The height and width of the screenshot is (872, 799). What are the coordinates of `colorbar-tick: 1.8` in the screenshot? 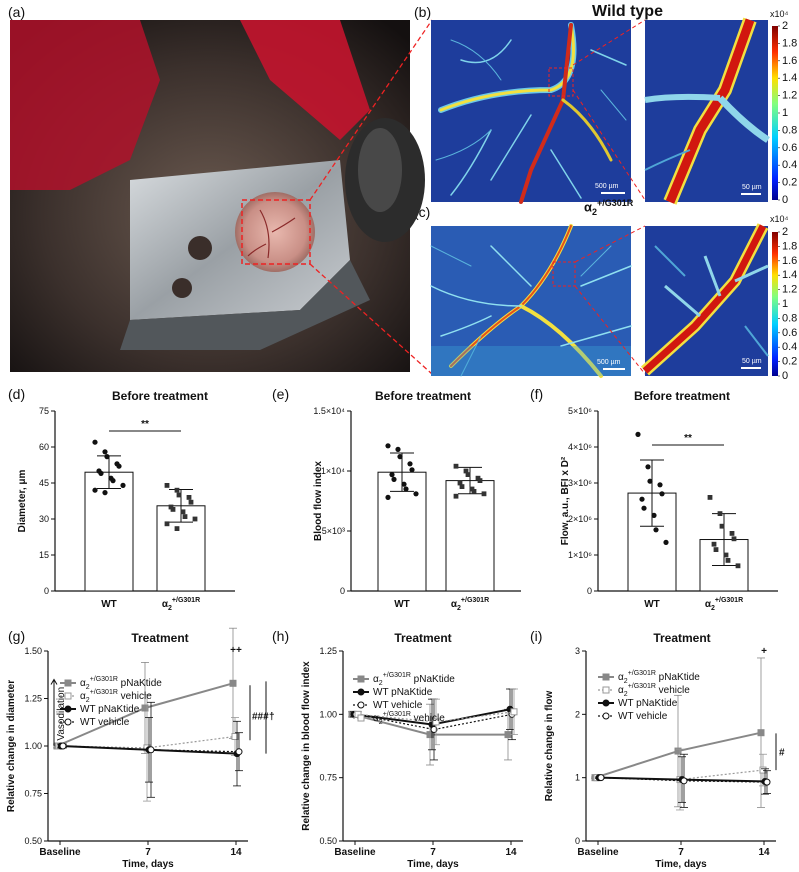 It's located at (789, 246).